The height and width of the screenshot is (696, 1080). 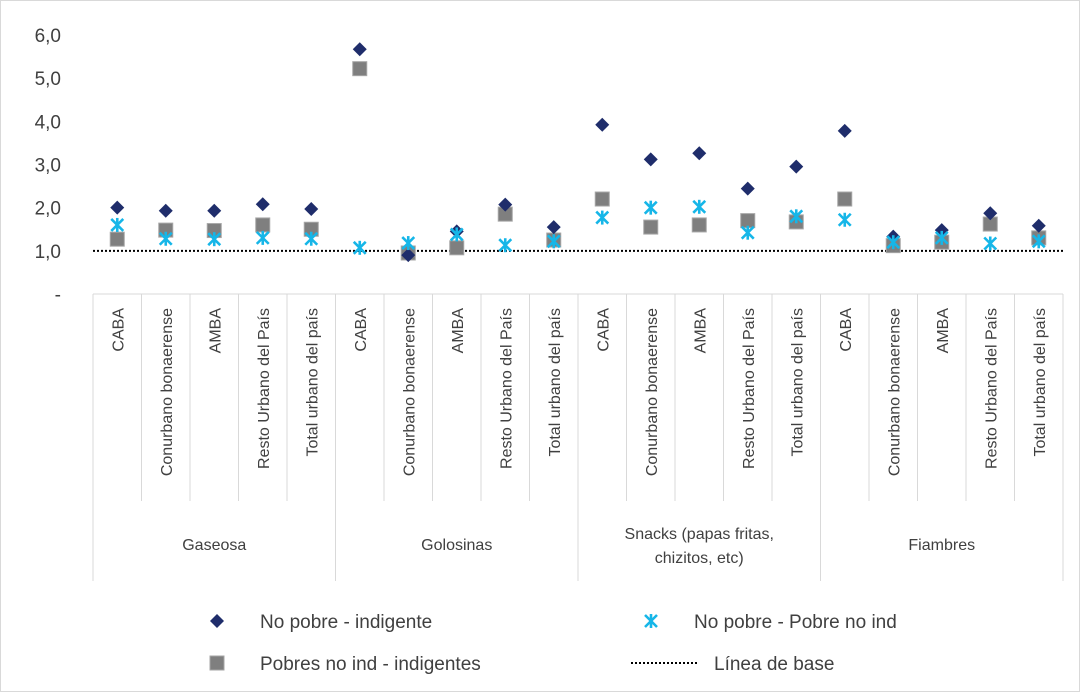 I want to click on y-tick-label: 3,0, so click(x=48, y=166).